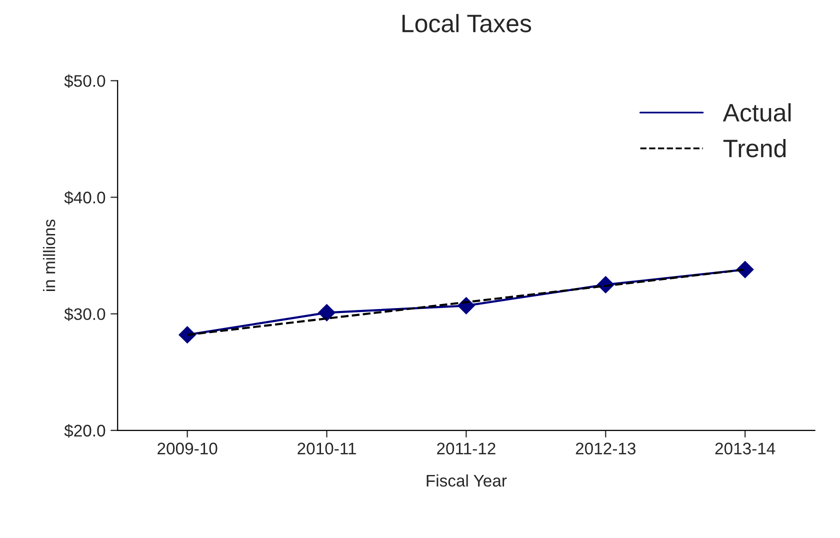 The height and width of the screenshot is (538, 840). Describe the element at coordinates (85, 431) in the screenshot. I see `y-tick-label: $20.0` at that location.